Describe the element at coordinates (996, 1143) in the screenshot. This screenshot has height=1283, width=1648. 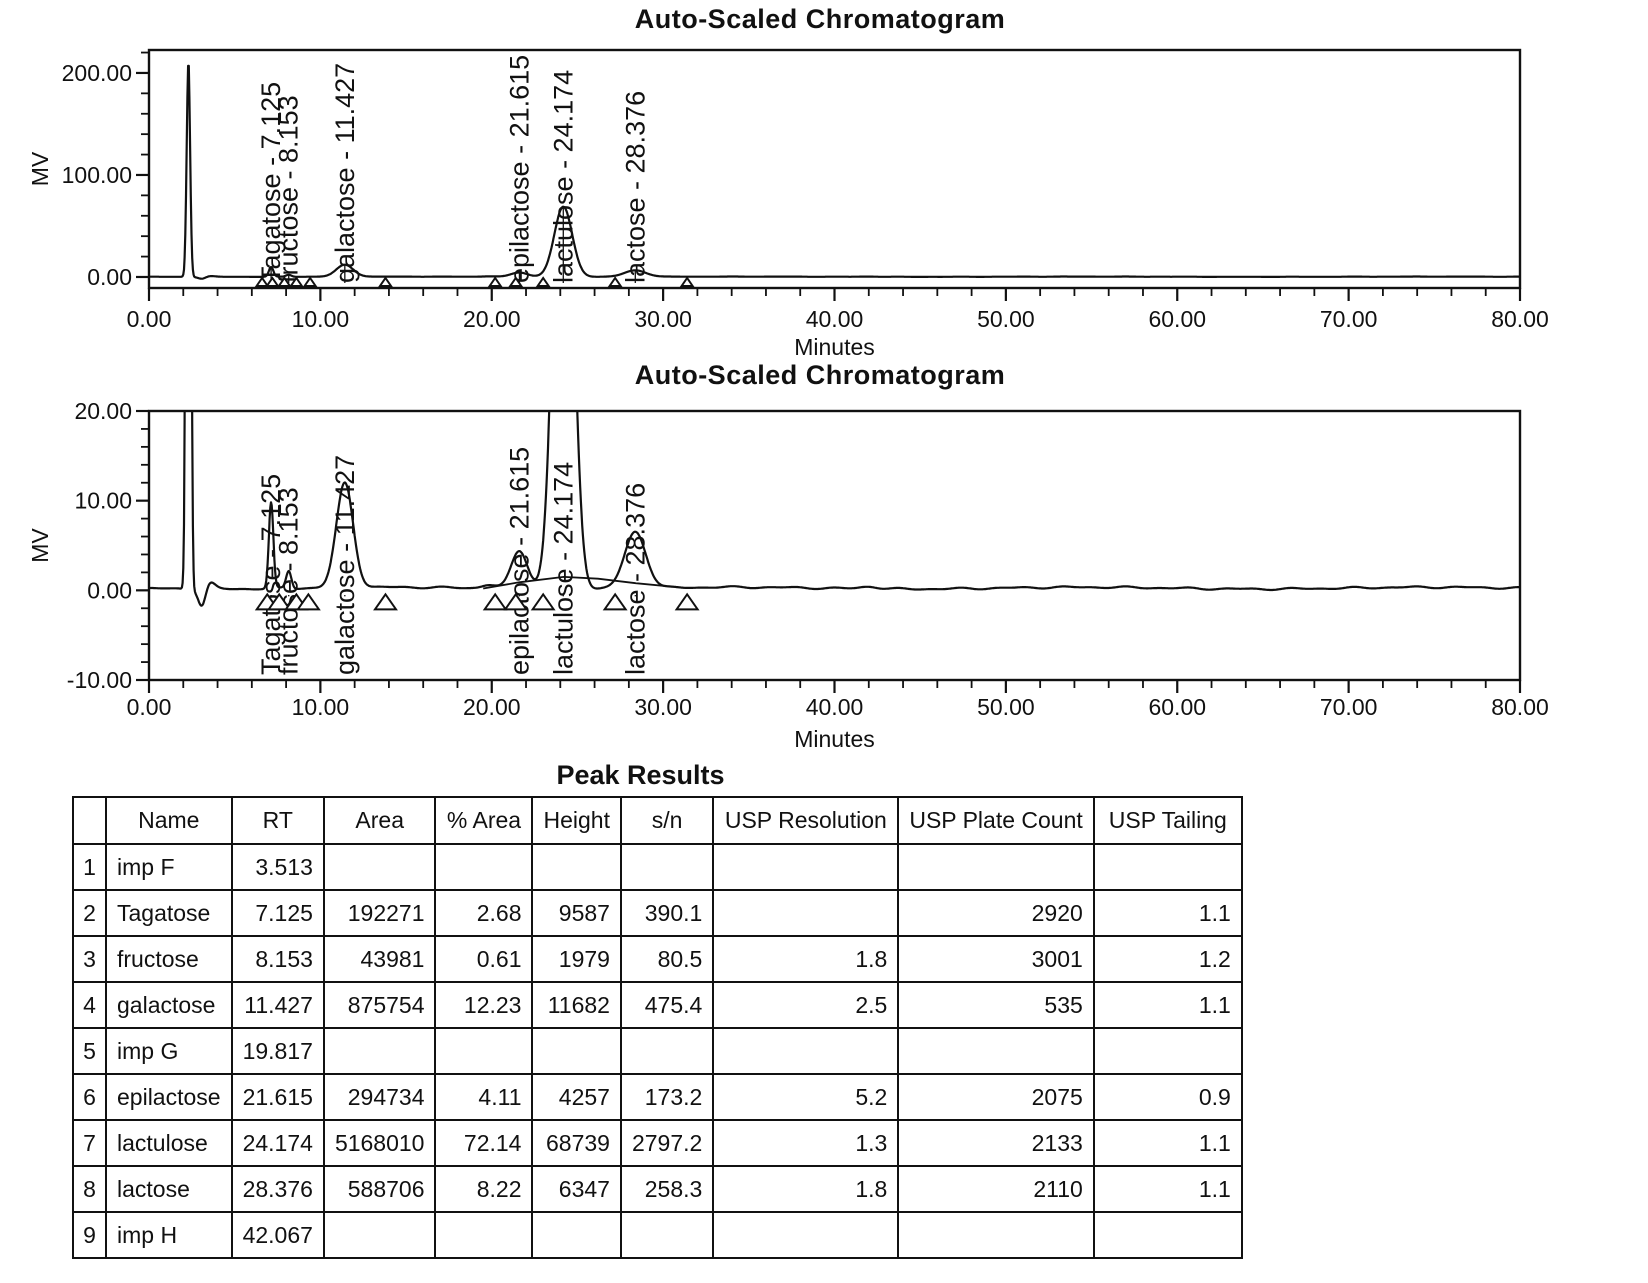
I see `table-cell: 2133` at that location.